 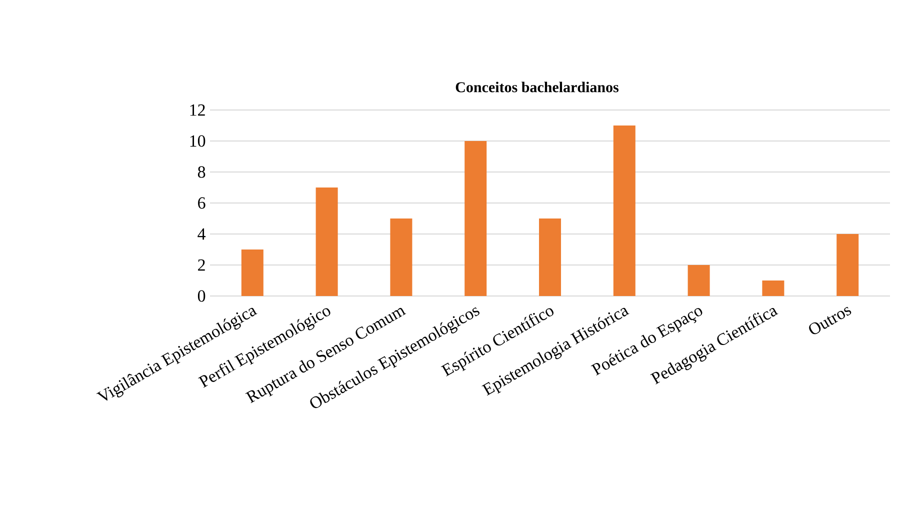 I want to click on y-tick-label: 6, so click(x=202, y=203).